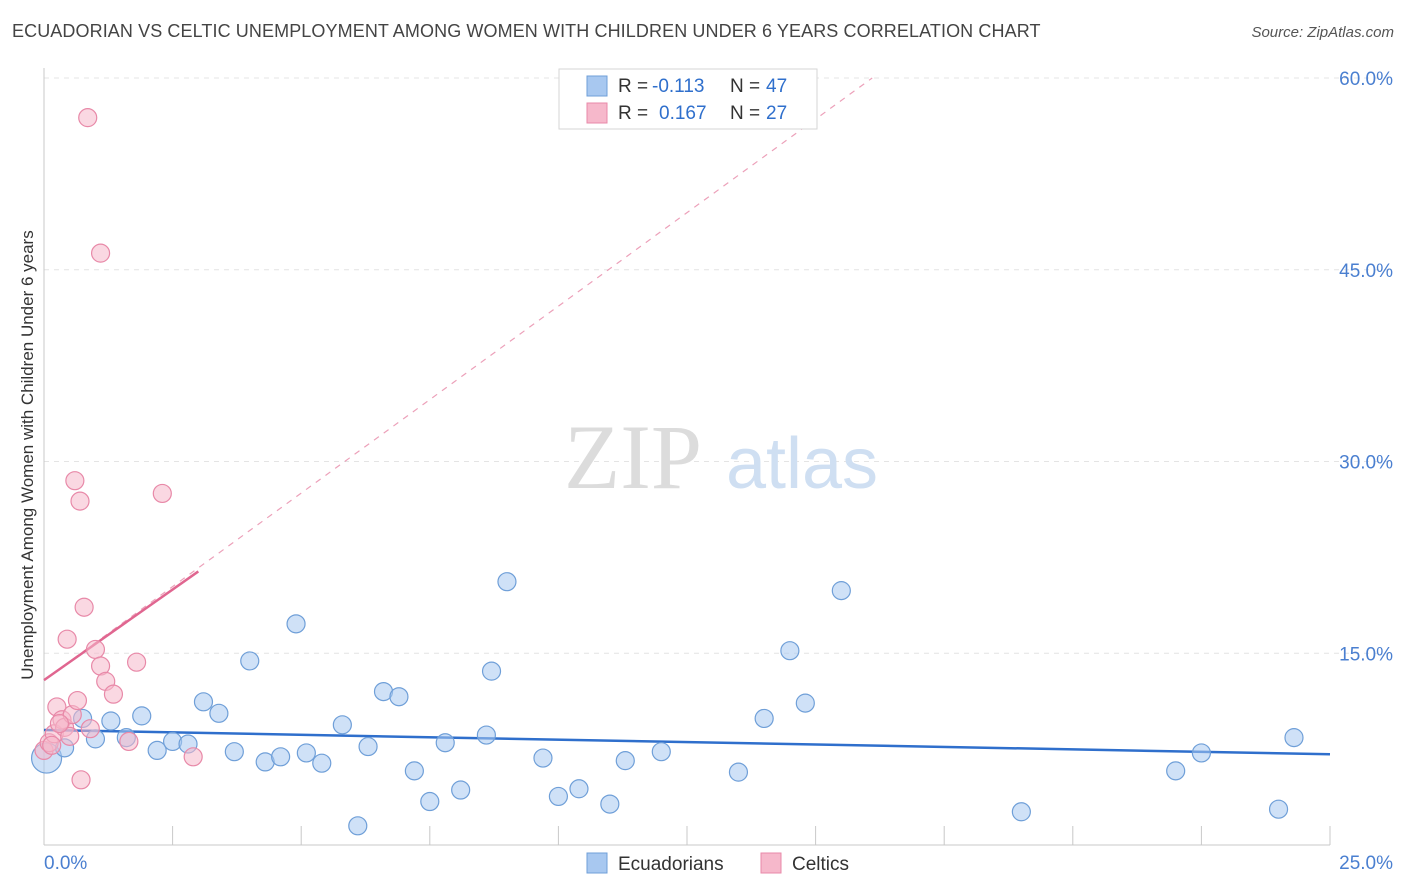  What do you see at coordinates (597, 86) in the screenshot?
I see `ecuadorians-swatch` at bounding box center [597, 86].